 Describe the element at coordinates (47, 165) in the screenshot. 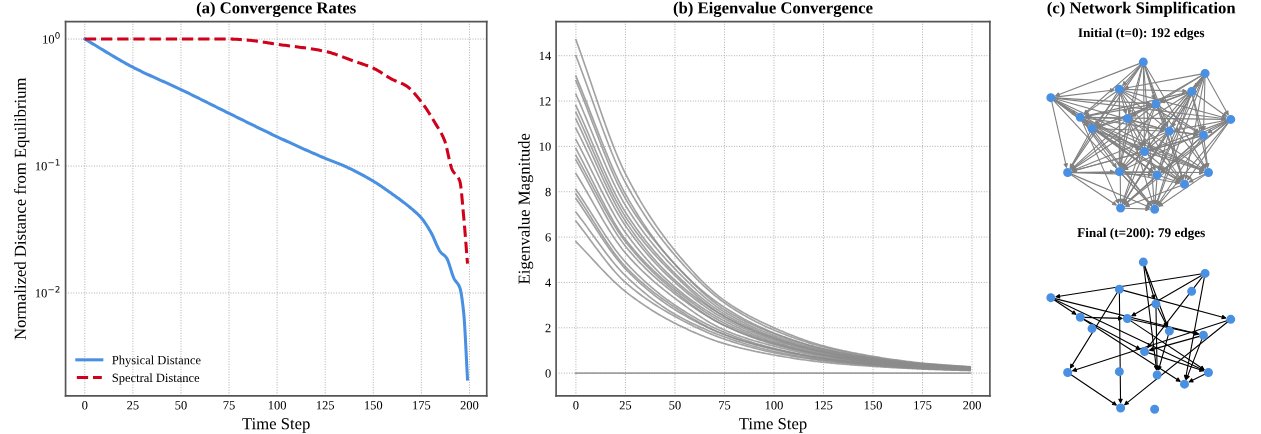

I see `y-tick-label: 10$^{−1}$` at that location.